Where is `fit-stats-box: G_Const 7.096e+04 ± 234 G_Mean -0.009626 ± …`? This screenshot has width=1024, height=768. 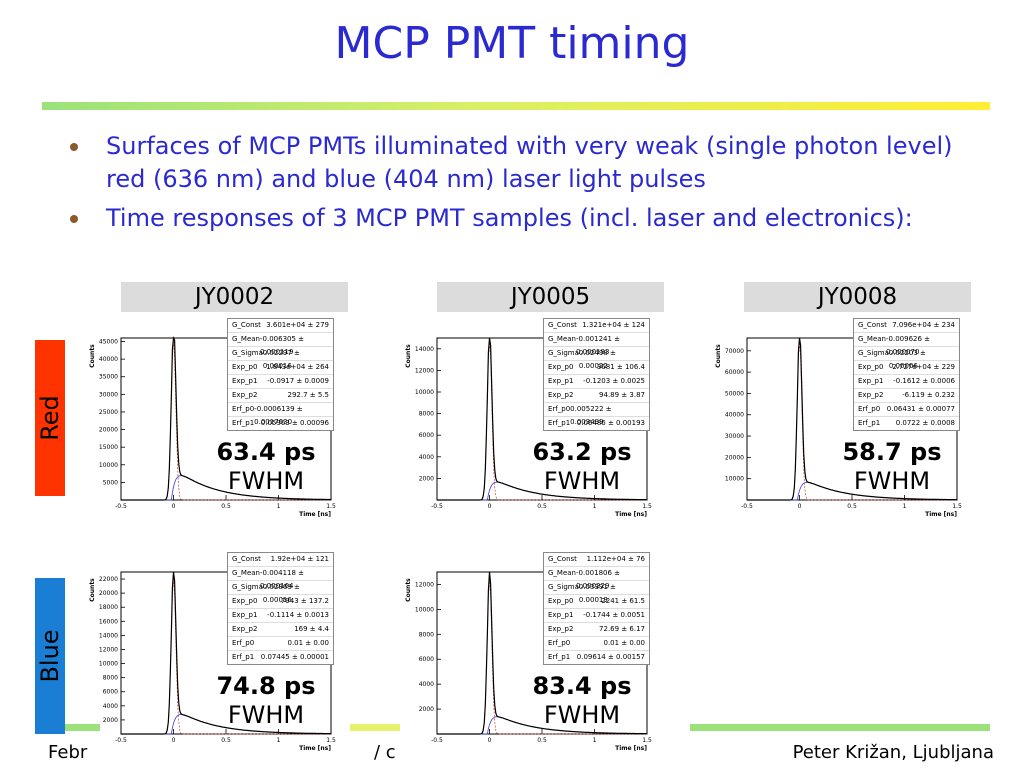 fit-stats-box: G_Const 7.096e+04 ± 234 G_Mean -0.009626 ± … is located at coordinates (906, 374).